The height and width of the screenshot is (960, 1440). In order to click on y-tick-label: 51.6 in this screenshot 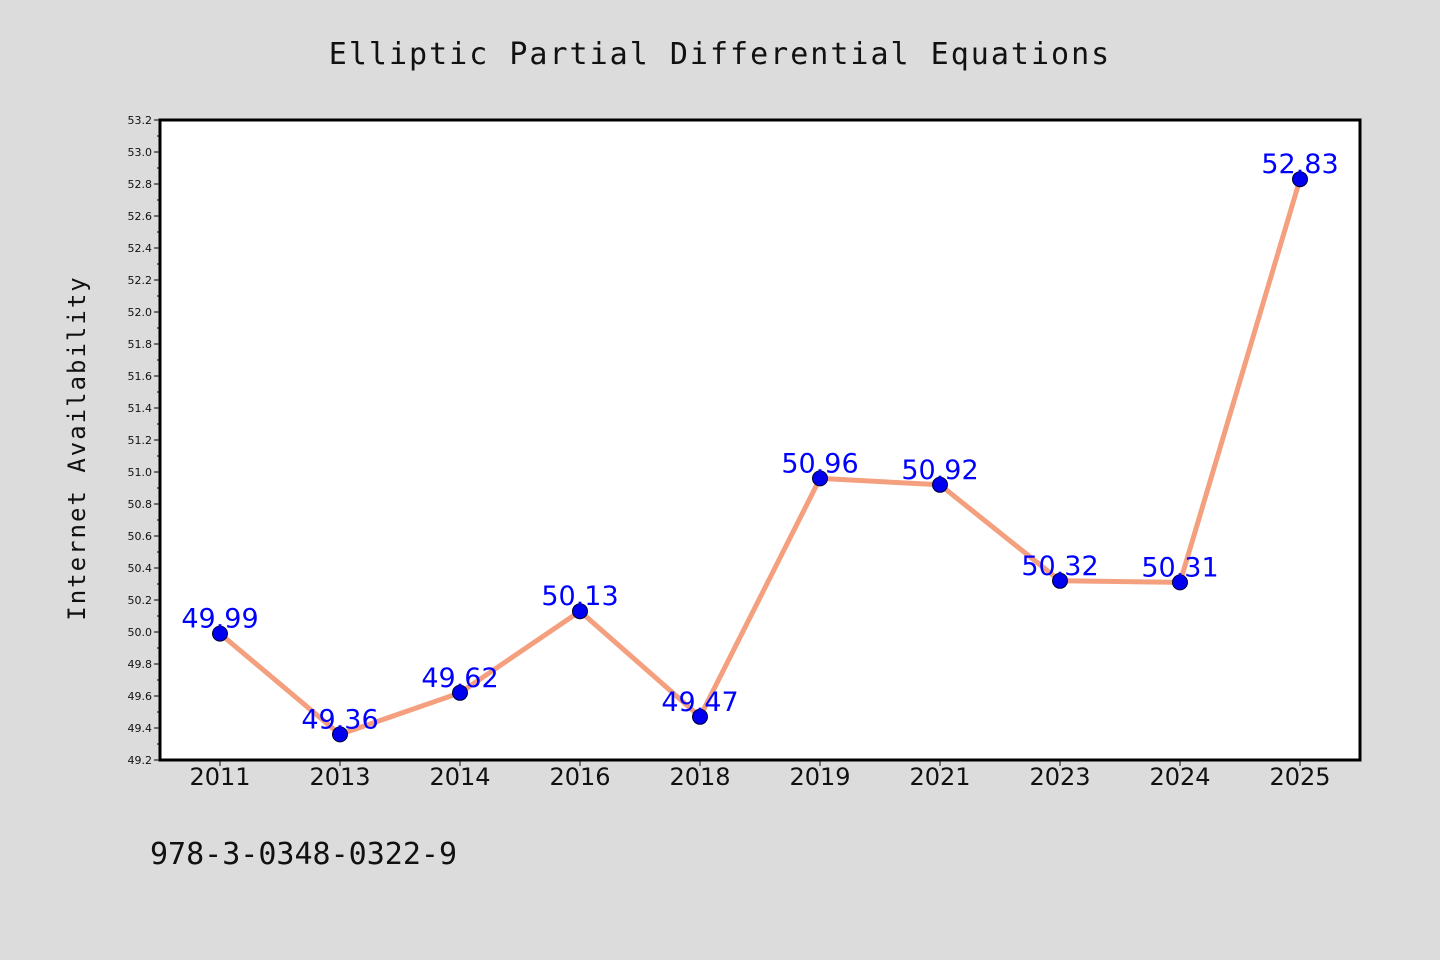, I will do `click(140, 376)`.